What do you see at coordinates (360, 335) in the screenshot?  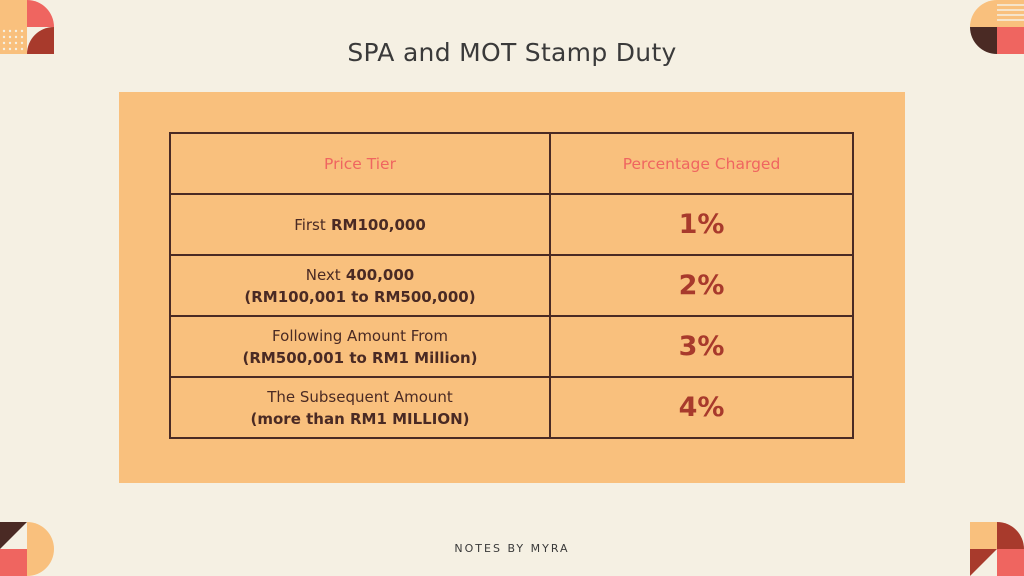 I see `tier-lead: Following Amount From` at bounding box center [360, 335].